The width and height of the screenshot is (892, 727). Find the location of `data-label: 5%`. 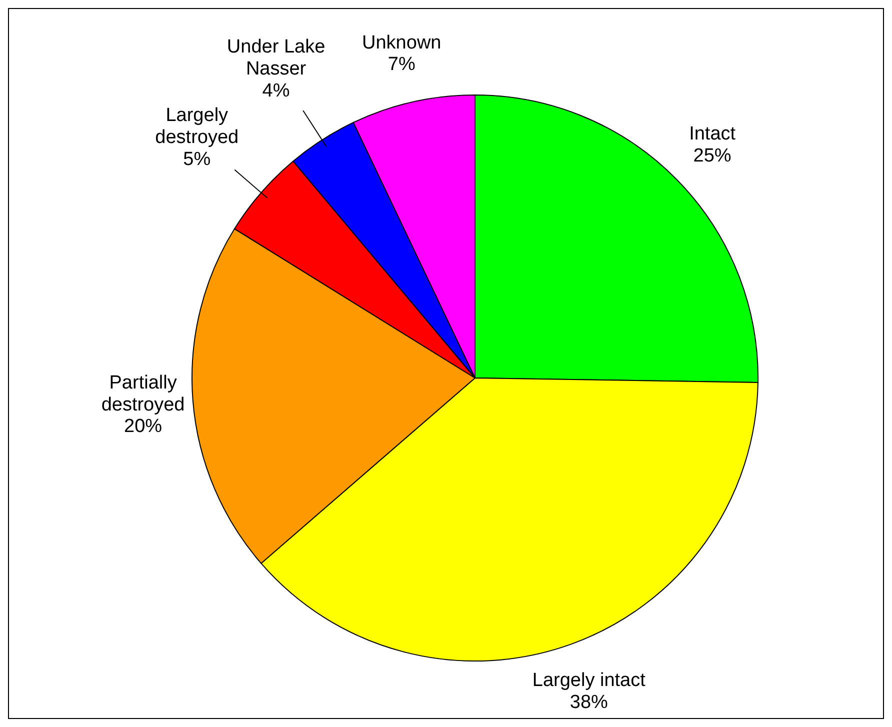

data-label: 5% is located at coordinates (197, 159).